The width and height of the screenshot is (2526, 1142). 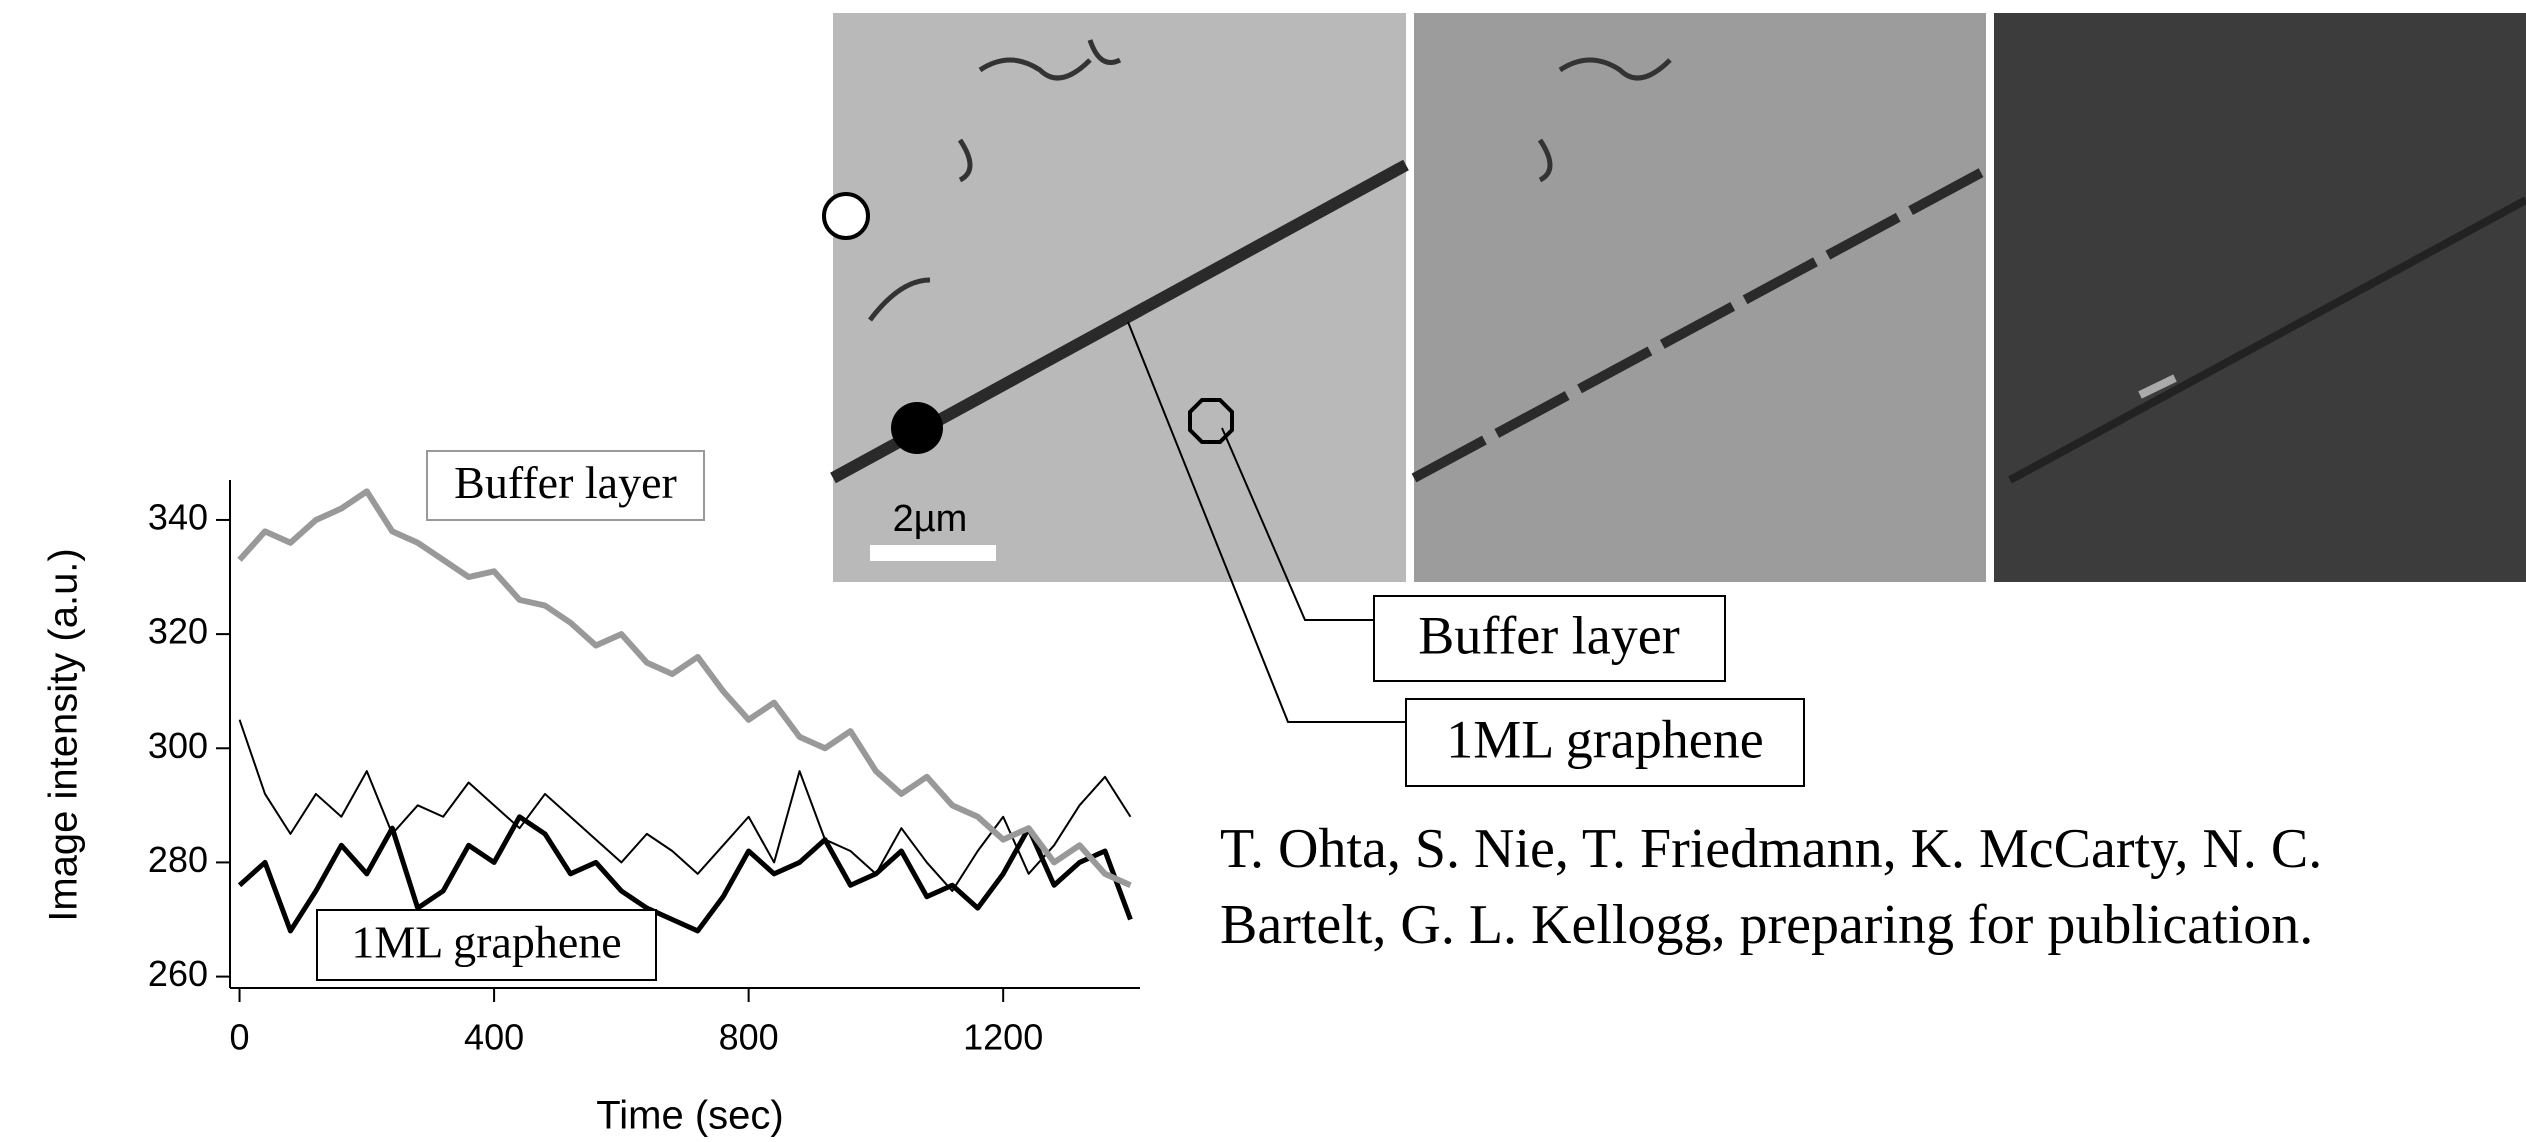 What do you see at coordinates (178, 859) in the screenshot?
I see `y-tick-label: 280` at bounding box center [178, 859].